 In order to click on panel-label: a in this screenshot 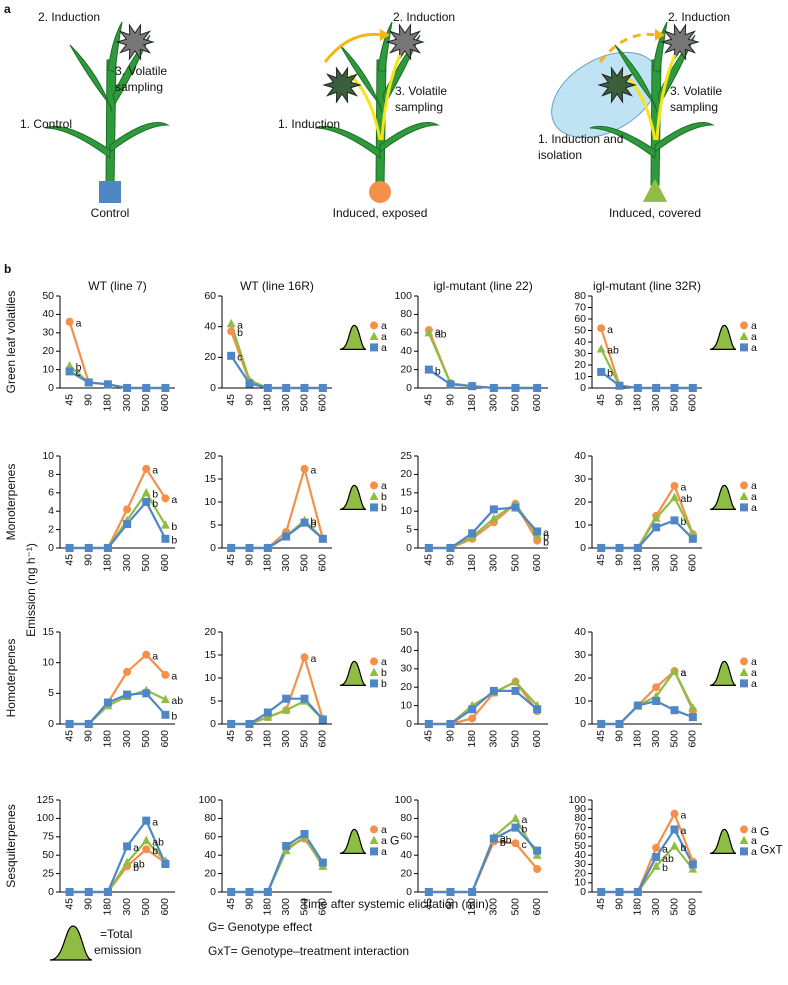, I will do `click(7, 9)`.